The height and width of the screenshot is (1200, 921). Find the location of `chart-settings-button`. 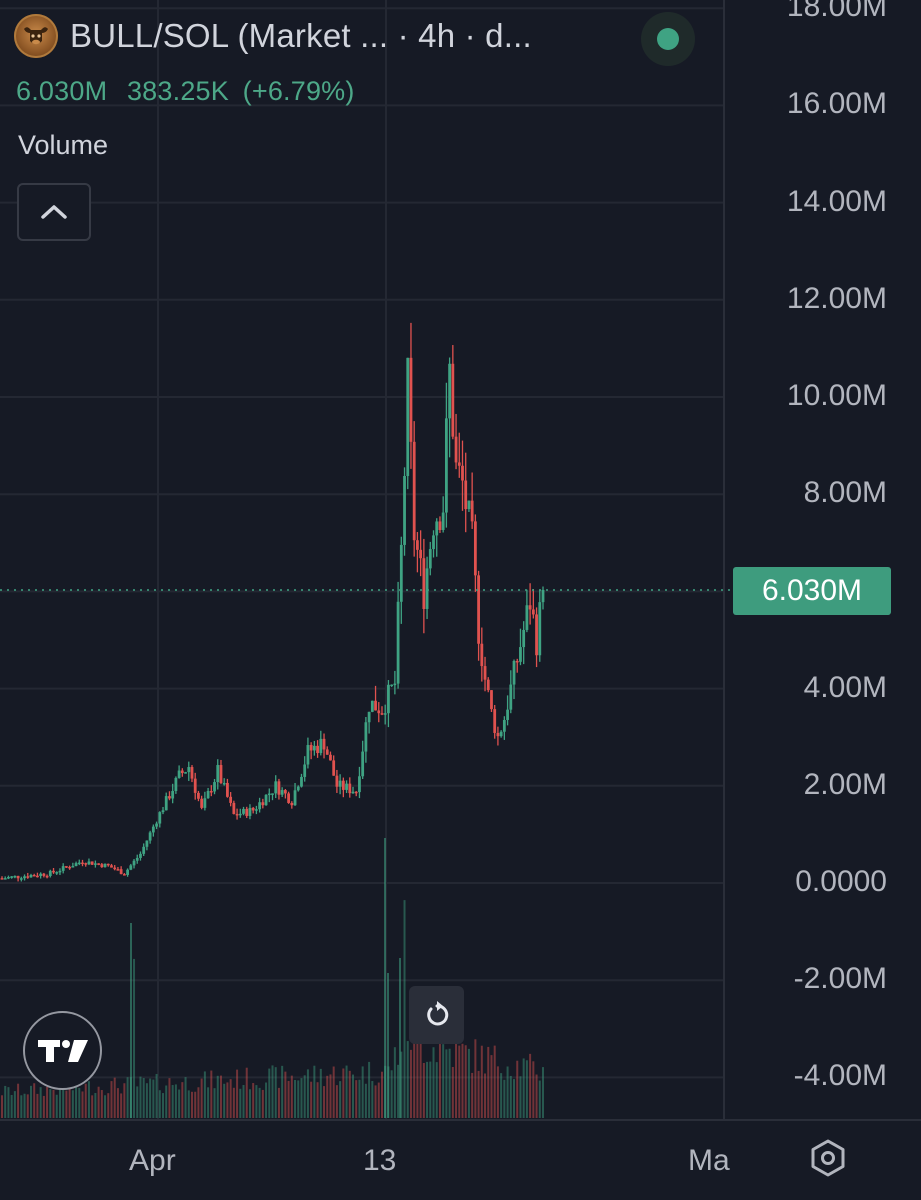

chart-settings-button is located at coordinates (828, 1158).